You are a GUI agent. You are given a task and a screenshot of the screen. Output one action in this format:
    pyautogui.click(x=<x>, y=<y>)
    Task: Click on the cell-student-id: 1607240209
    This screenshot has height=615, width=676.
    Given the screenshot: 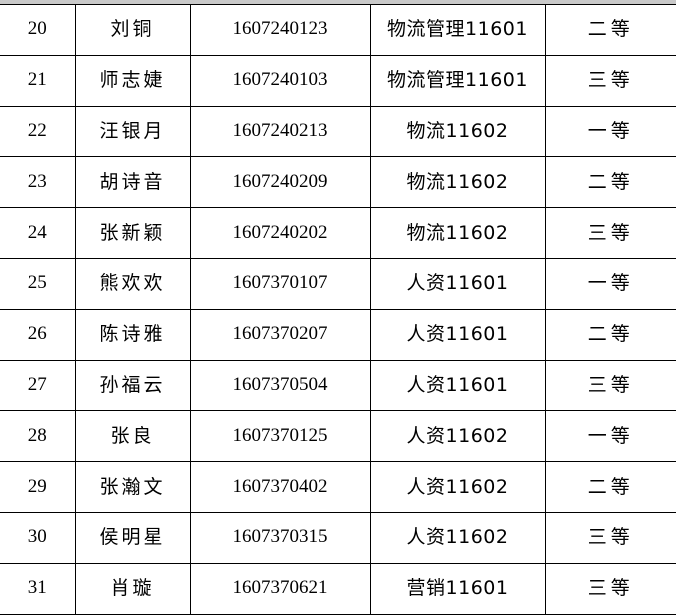 What is the action you would take?
    pyautogui.click(x=280, y=182)
    